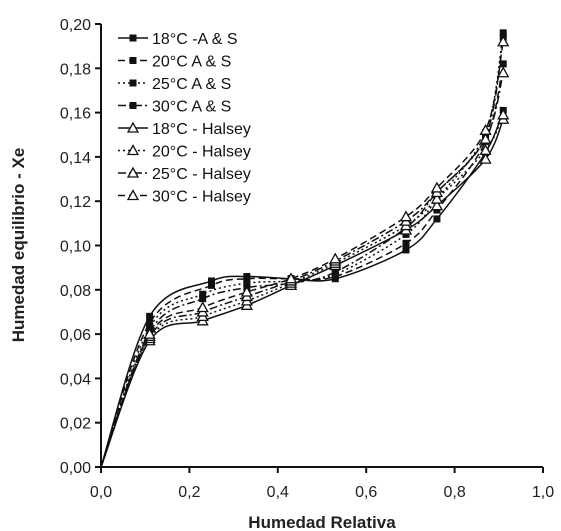 This screenshot has height=531, width=561. I want to click on legend-label: 18°C - Halsey, so click(201, 129).